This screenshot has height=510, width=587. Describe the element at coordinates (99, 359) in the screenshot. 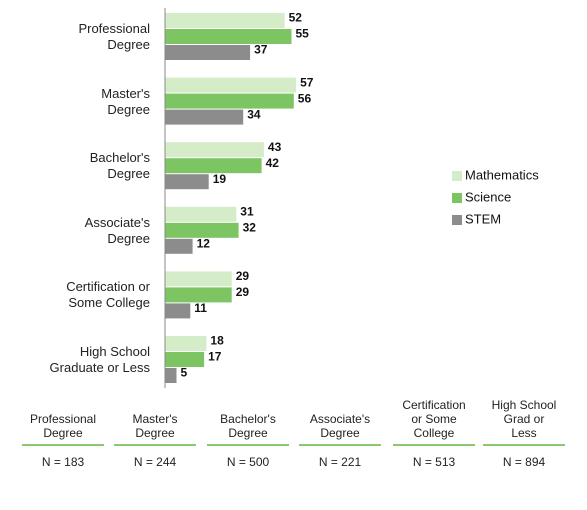

I see `category-label: High School Graduate or Less` at that location.